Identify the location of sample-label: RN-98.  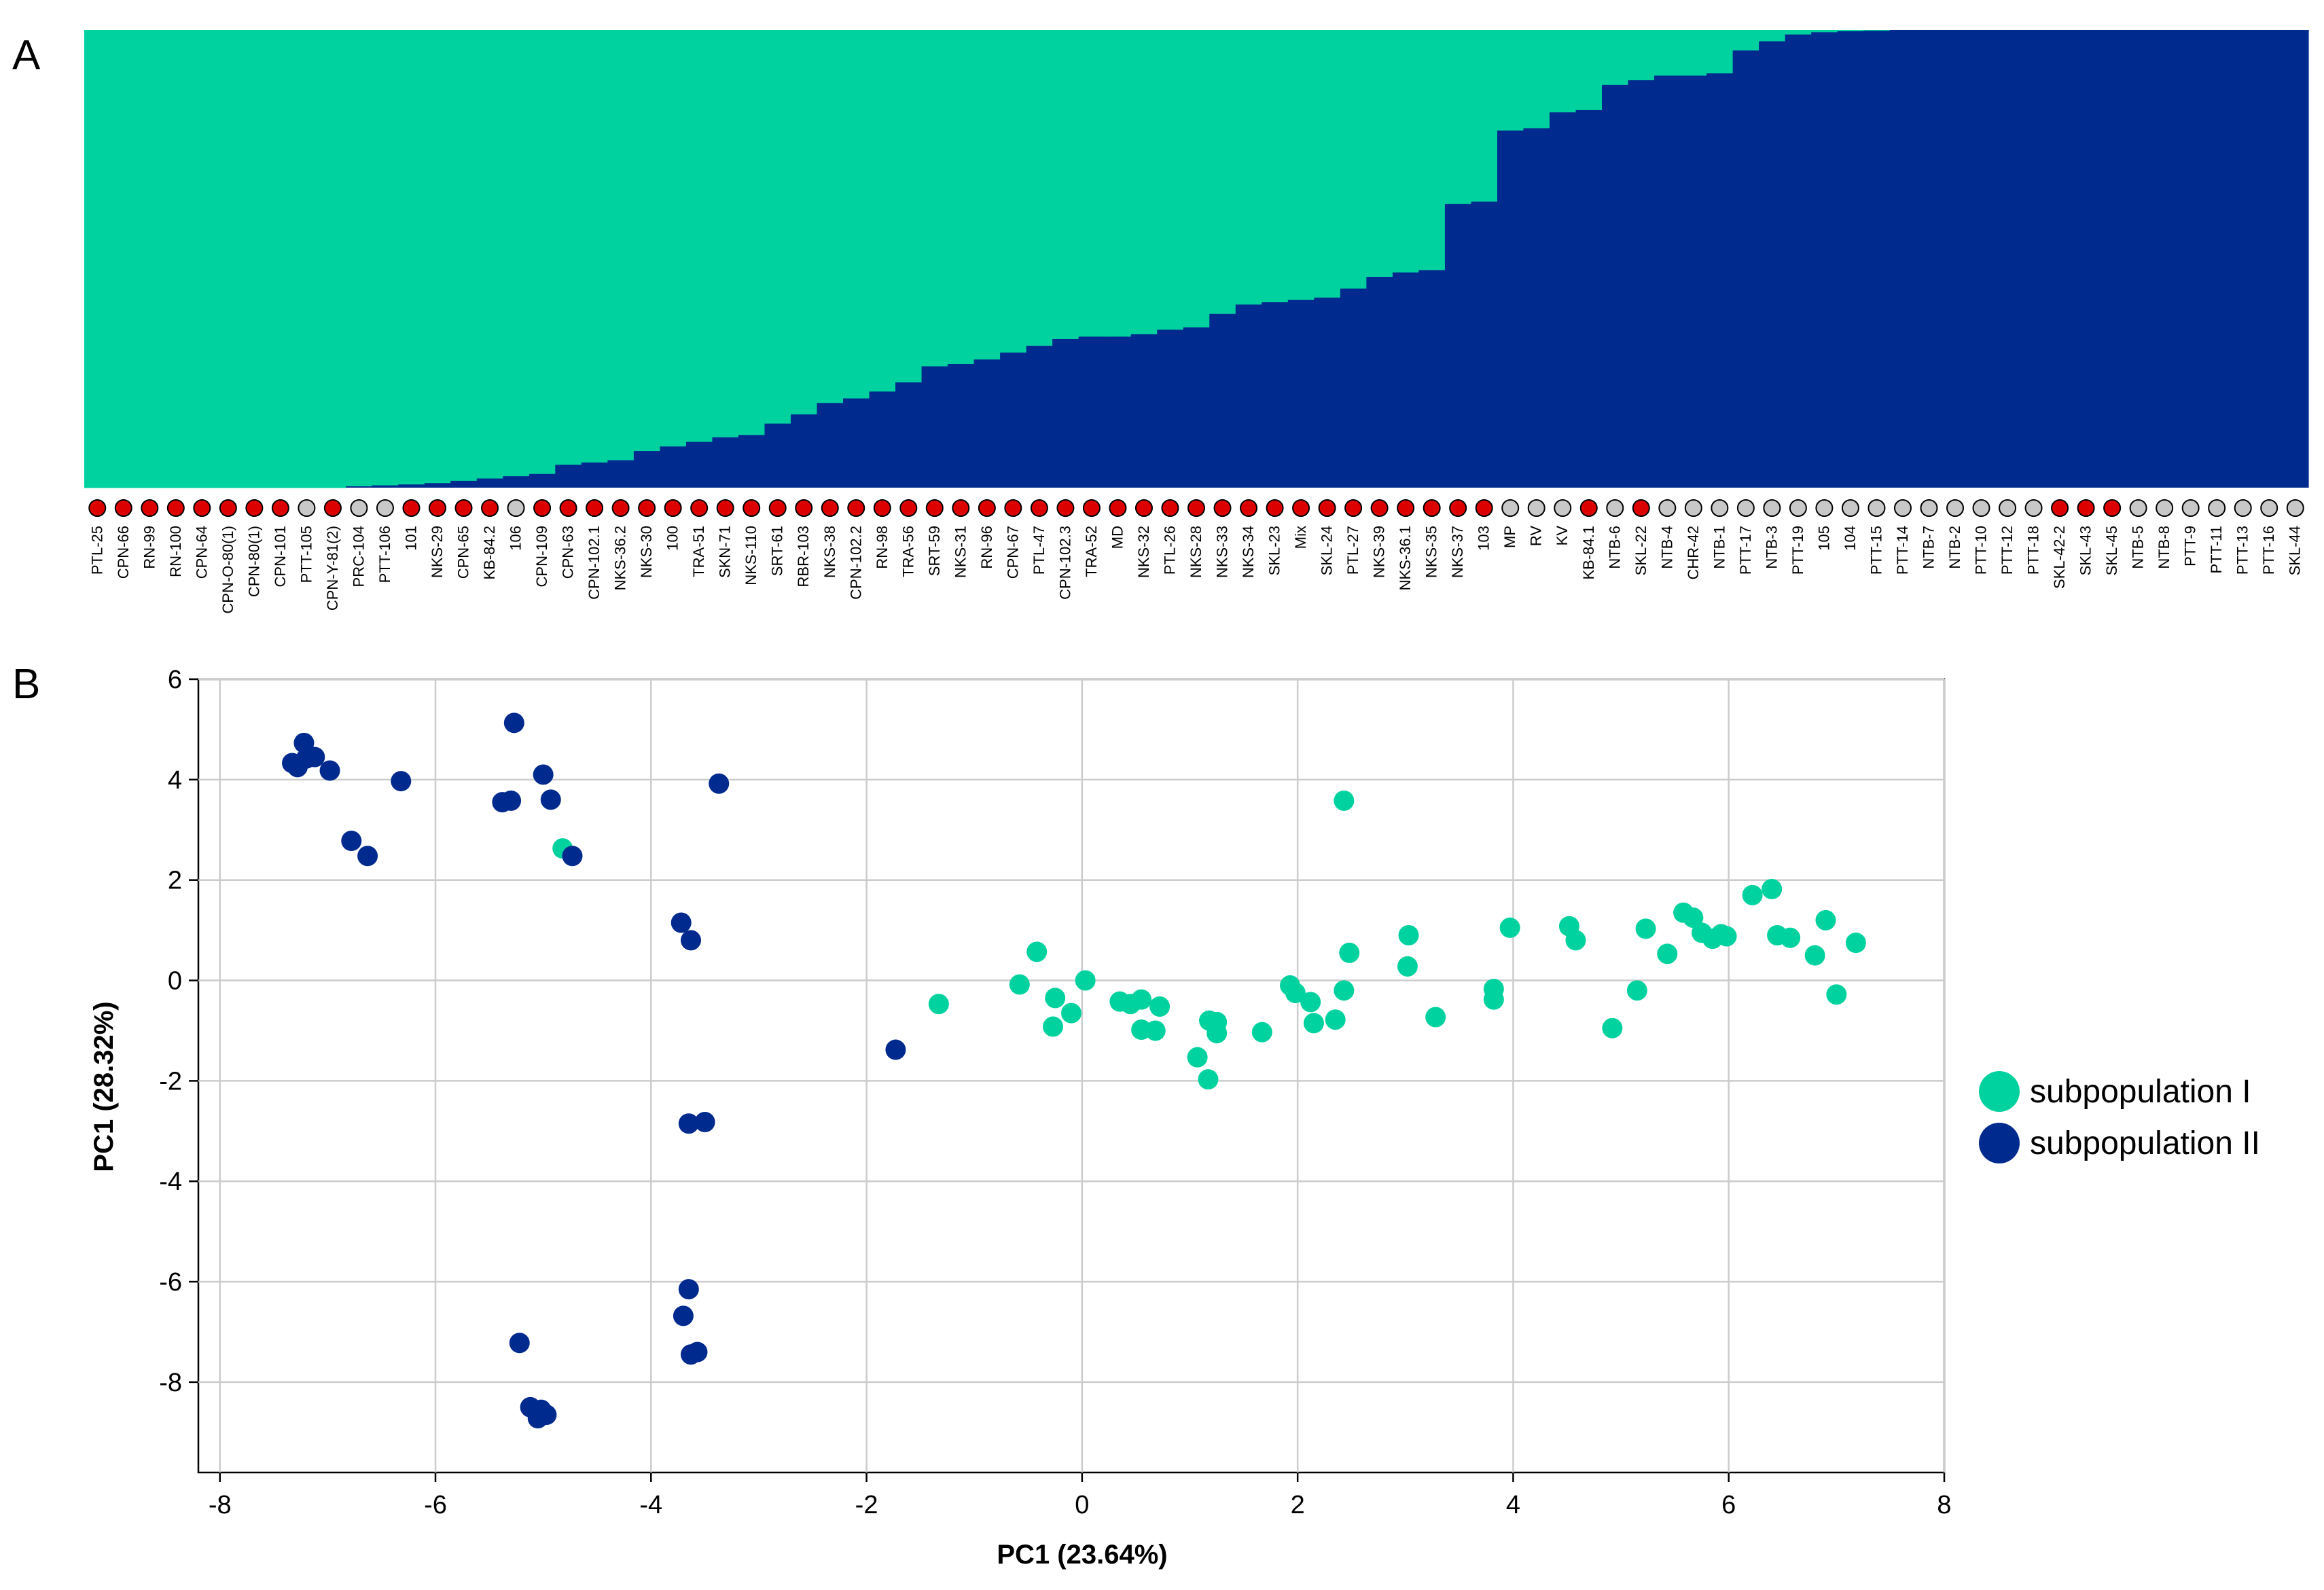
(882, 547).